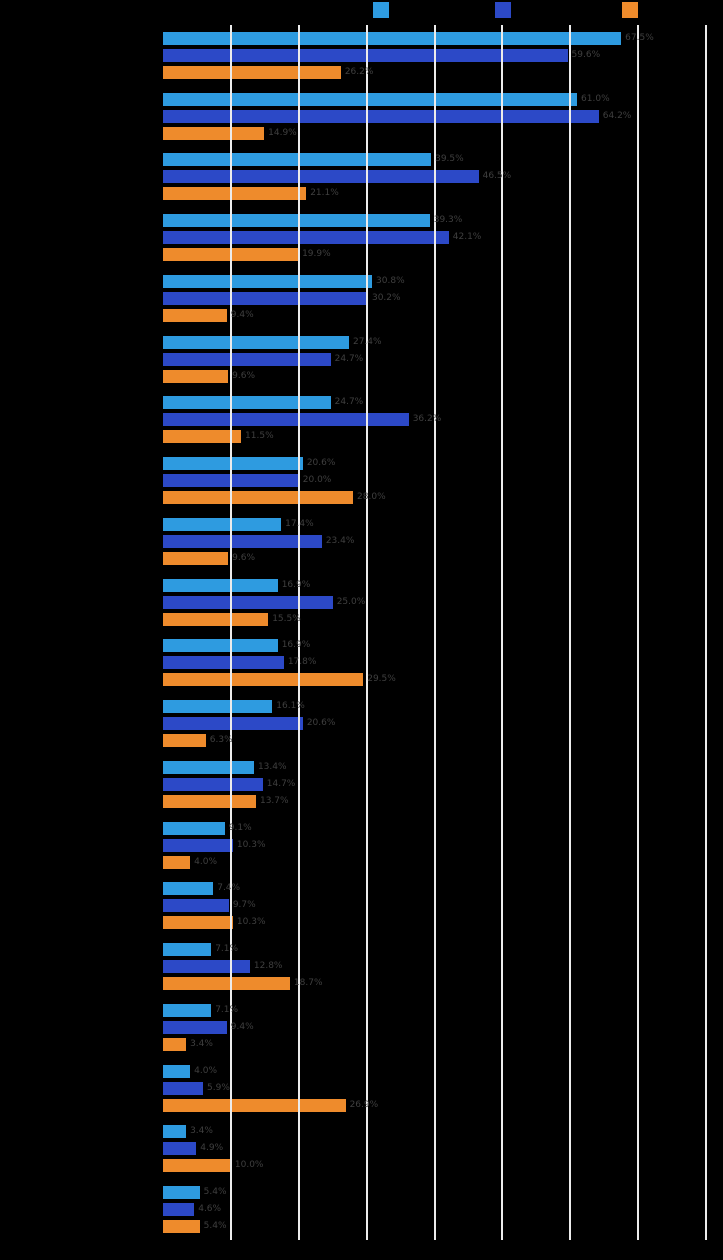 This screenshot has width=723, height=1260. Describe the element at coordinates (177, 862) in the screenshot. I see `bar-group14-series3` at that location.